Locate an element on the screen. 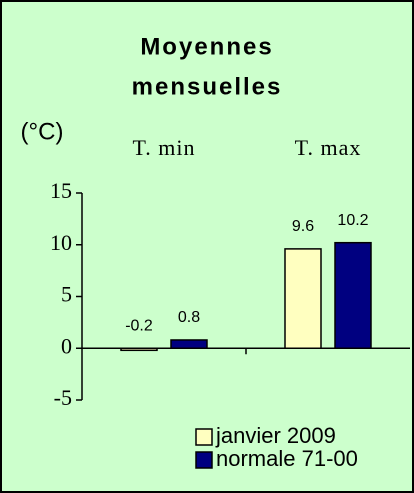 The height and width of the screenshot is (493, 414). category-label: T. min is located at coordinates (163, 147).